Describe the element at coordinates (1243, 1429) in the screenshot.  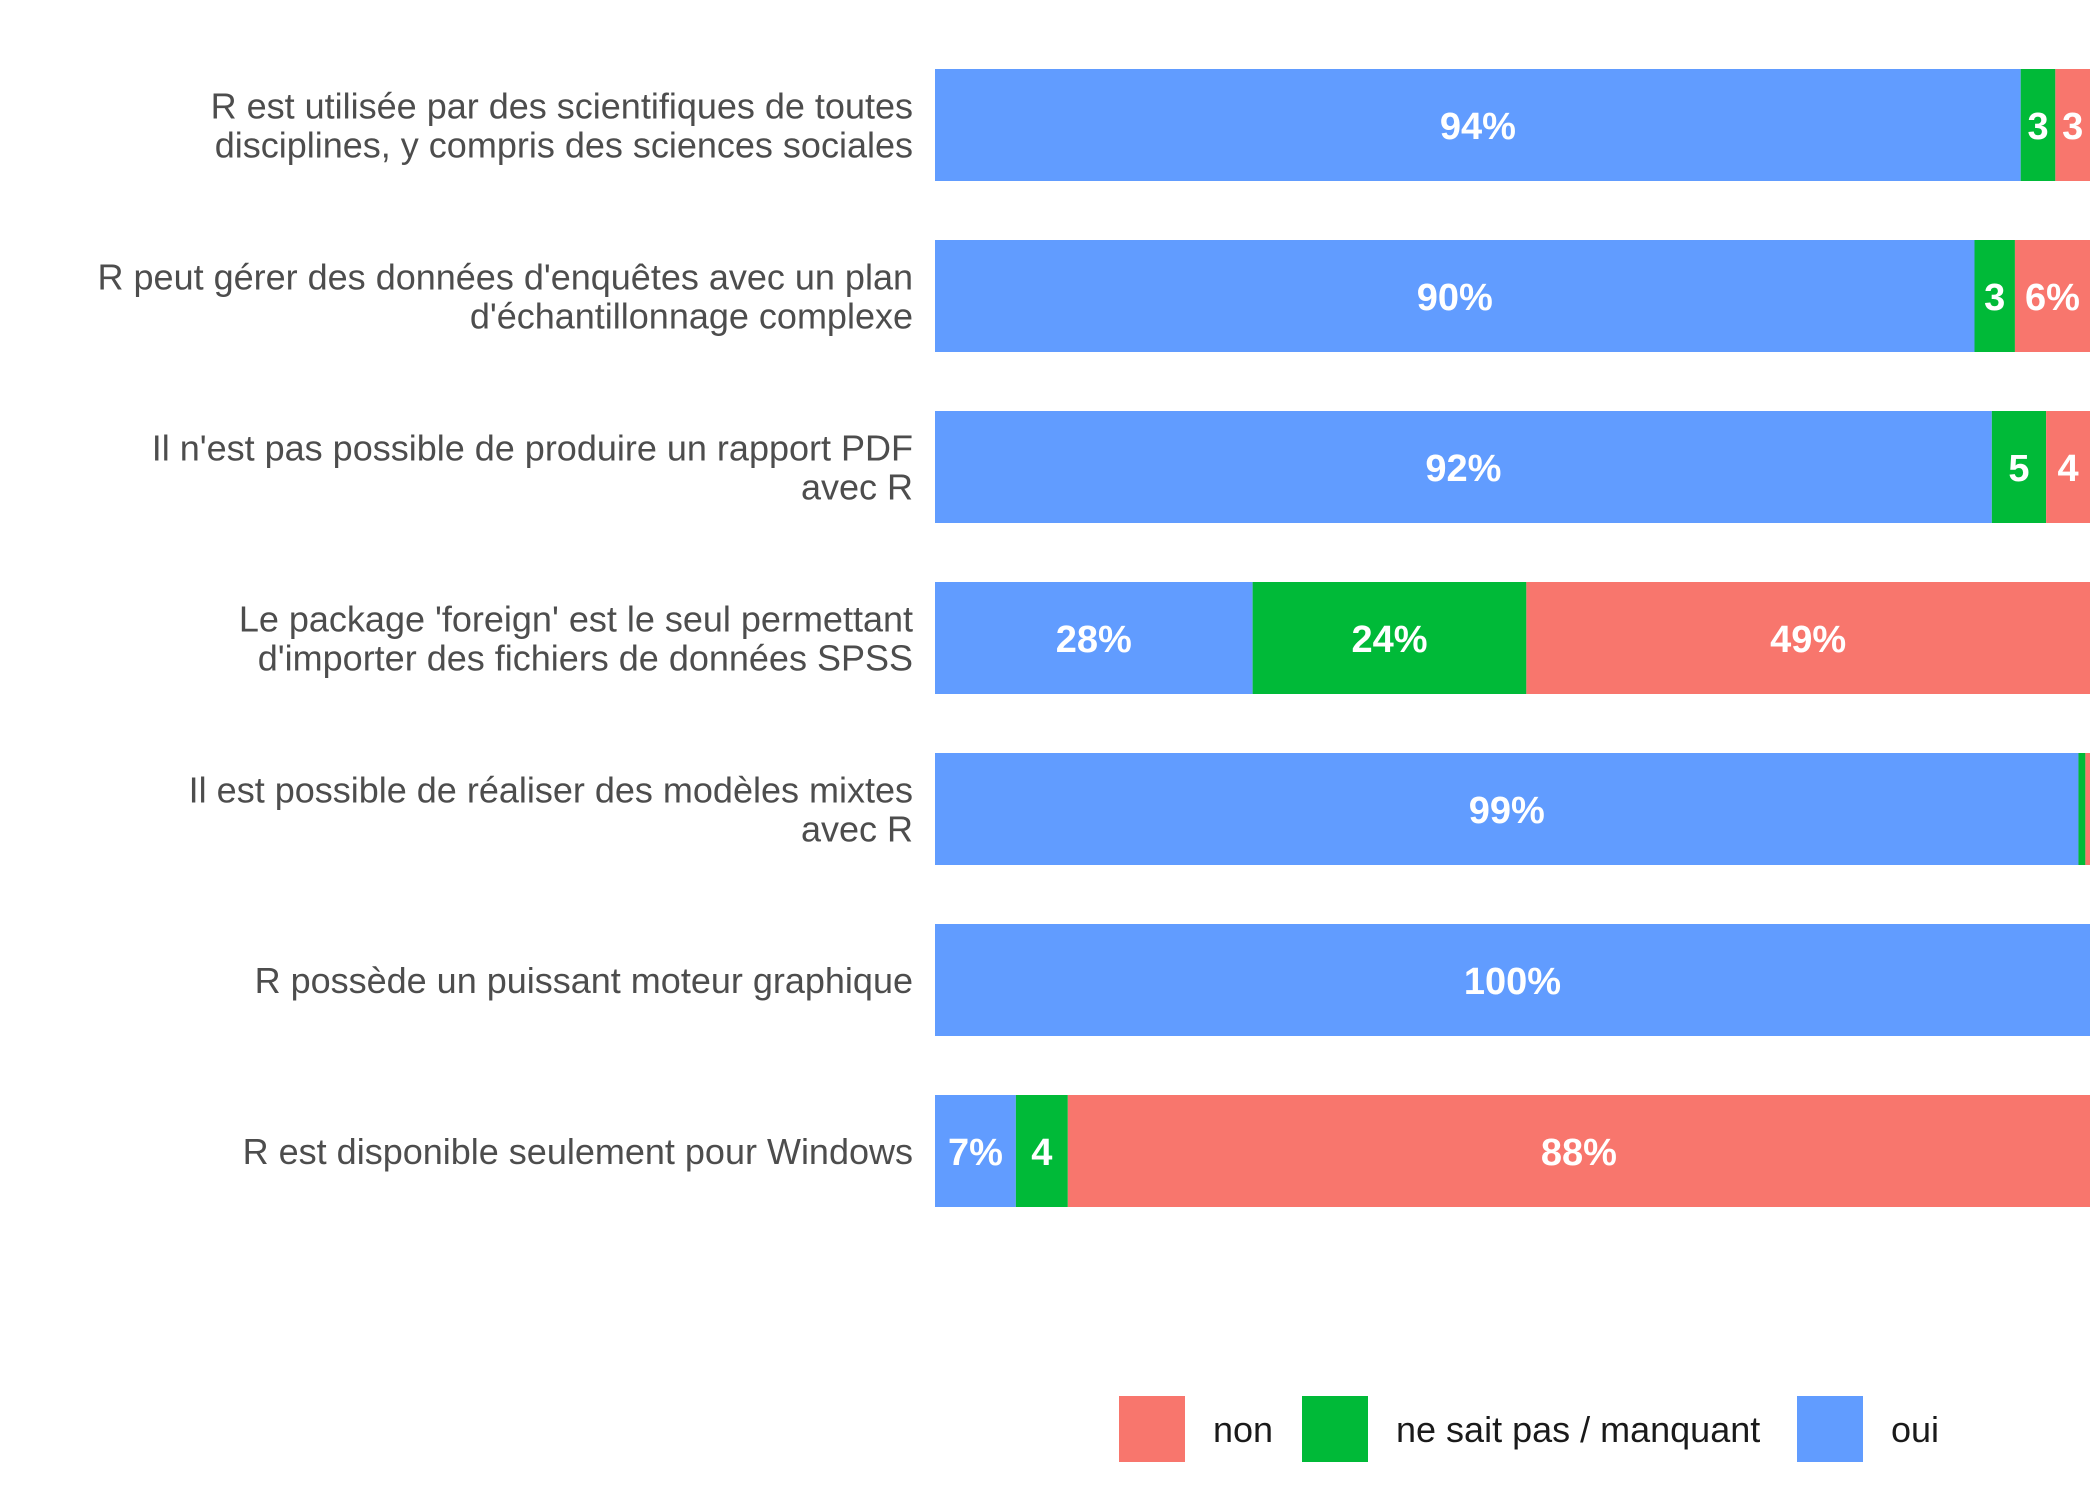
I see `legend-label: non` at that location.